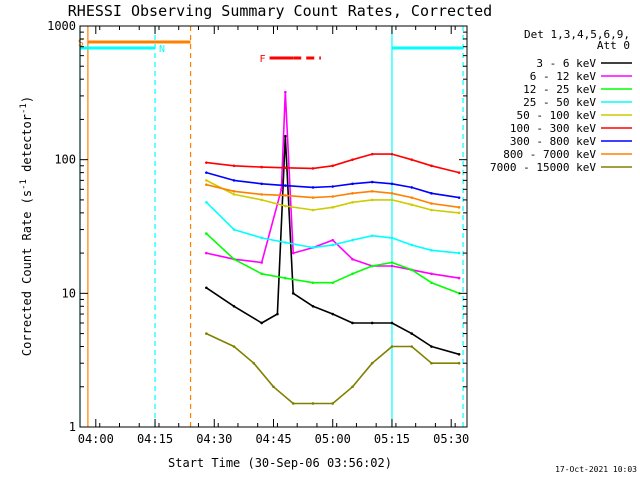 This screenshot has height=480, width=640. I want to click on y-tick-label: 10, so click(69, 293).